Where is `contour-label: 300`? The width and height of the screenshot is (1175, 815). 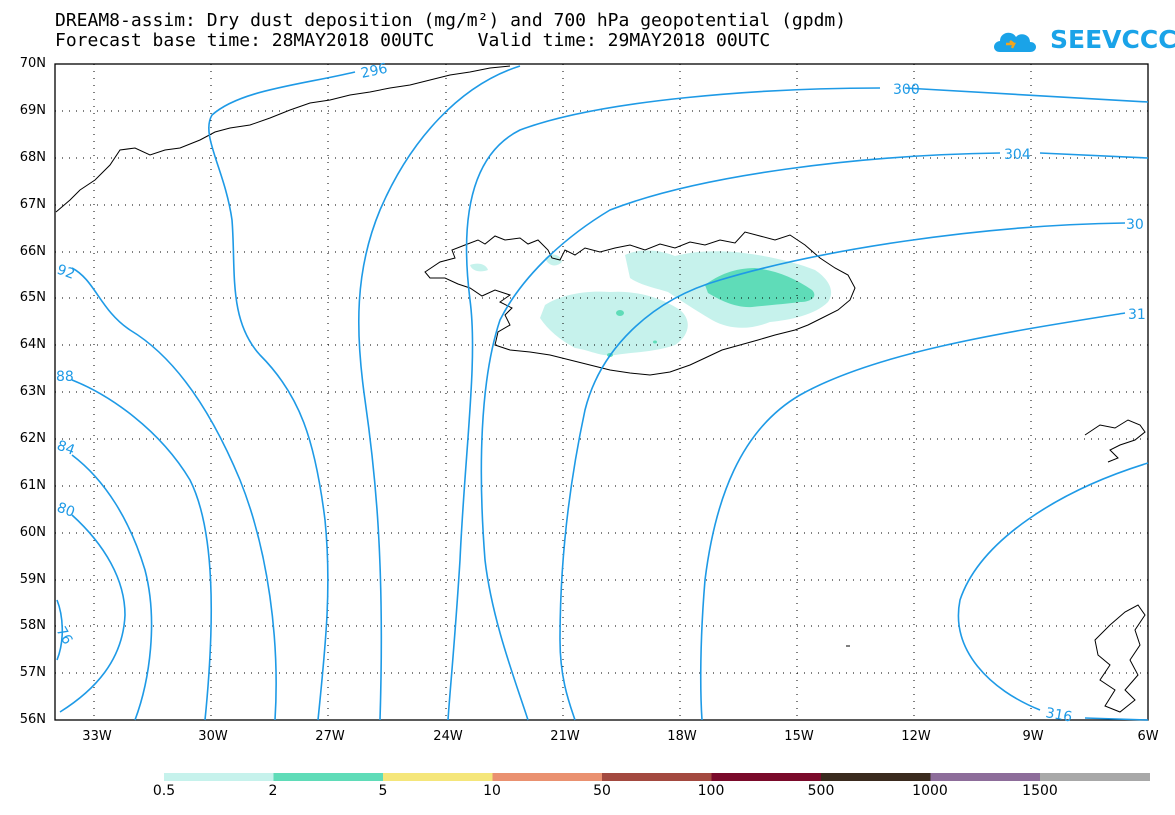
contour-label: 300 is located at coordinates (906, 90).